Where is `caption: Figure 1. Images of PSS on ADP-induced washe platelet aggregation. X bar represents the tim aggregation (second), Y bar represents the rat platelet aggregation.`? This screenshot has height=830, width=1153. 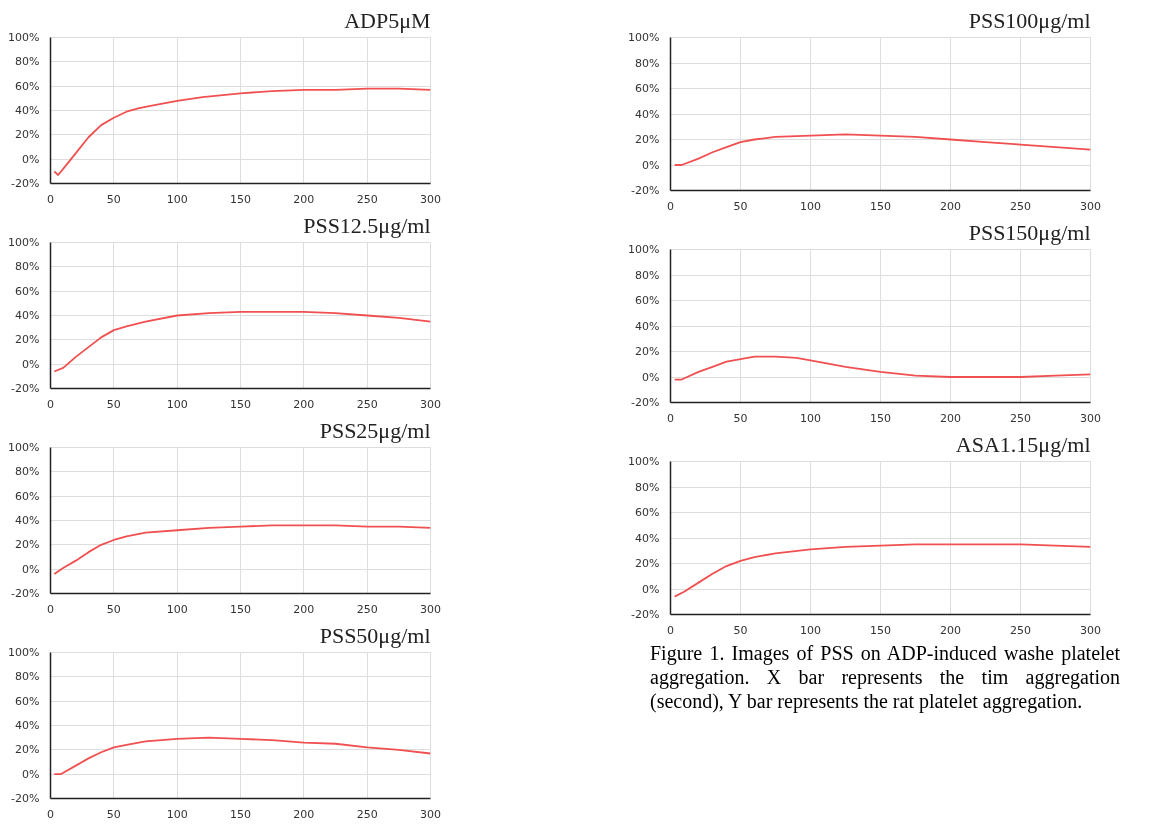
caption: Figure 1. Images of PSS on ADP-induced washe platelet aggregation. X bar represents the tim aggregation (second), Y bar represents the rat platelet aggregation. is located at coordinates (885, 677).